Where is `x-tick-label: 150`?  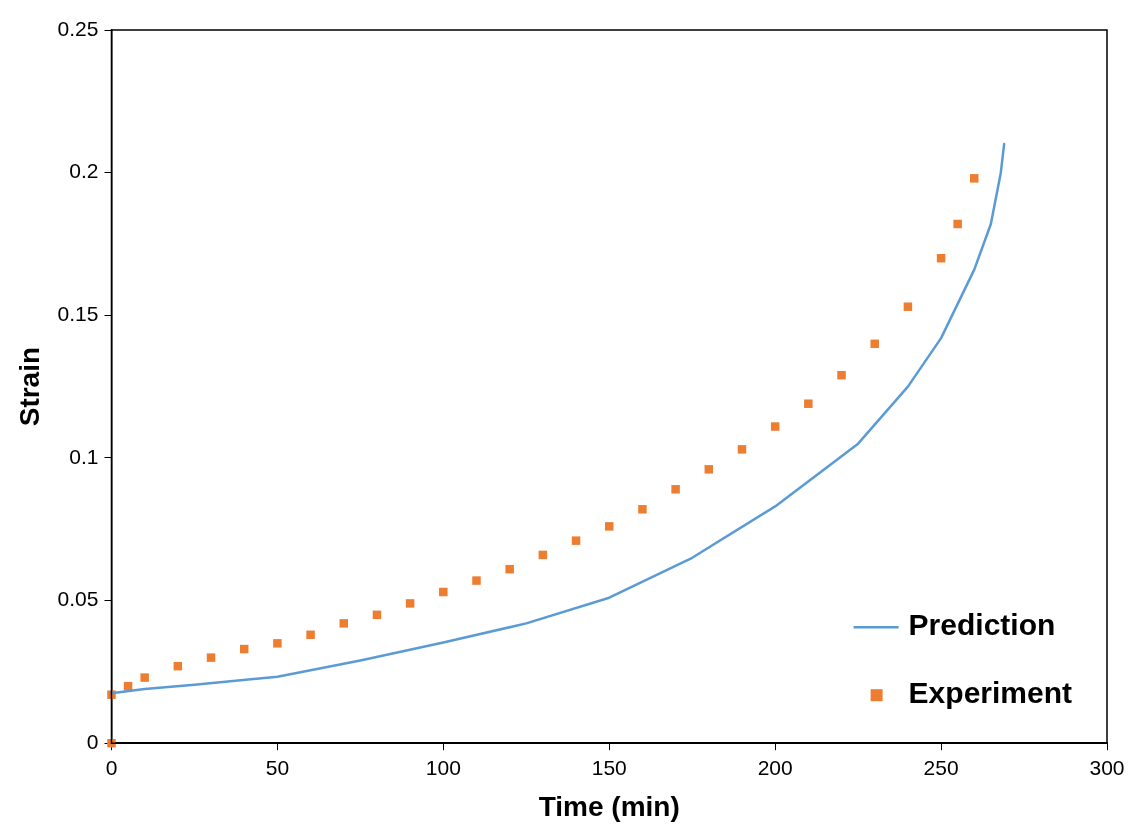 x-tick-label: 150 is located at coordinates (609, 767).